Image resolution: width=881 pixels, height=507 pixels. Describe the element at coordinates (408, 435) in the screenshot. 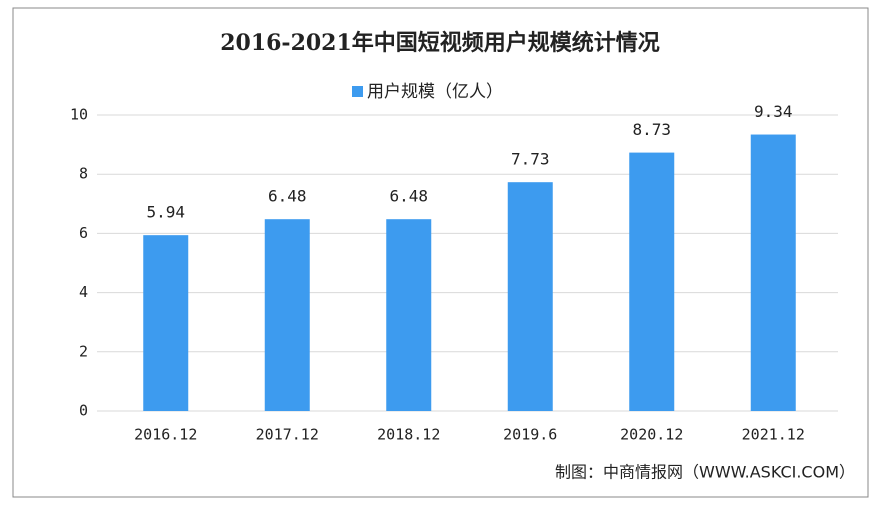

I see `x-tick-label: 2018.12` at that location.